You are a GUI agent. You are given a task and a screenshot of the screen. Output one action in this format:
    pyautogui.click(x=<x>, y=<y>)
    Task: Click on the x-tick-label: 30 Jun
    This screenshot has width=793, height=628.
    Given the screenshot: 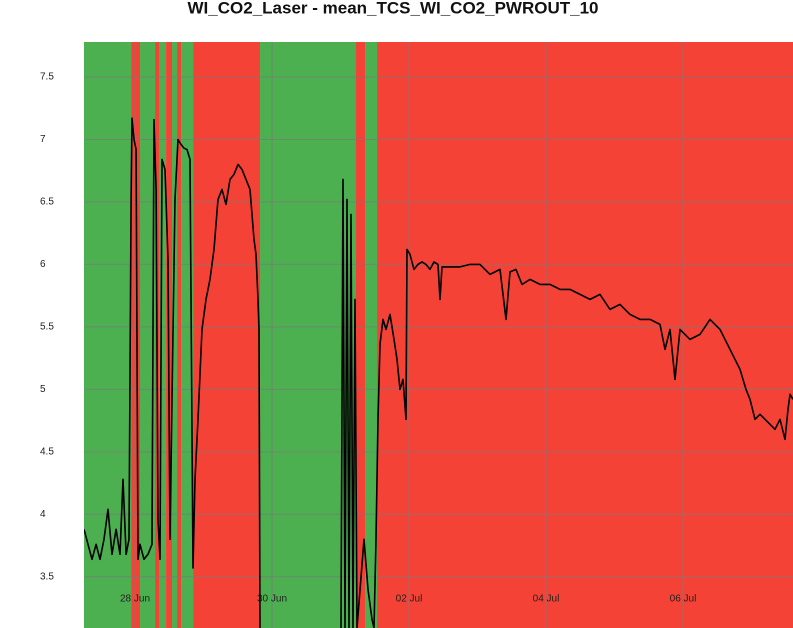 What is the action you would take?
    pyautogui.click(x=272, y=599)
    